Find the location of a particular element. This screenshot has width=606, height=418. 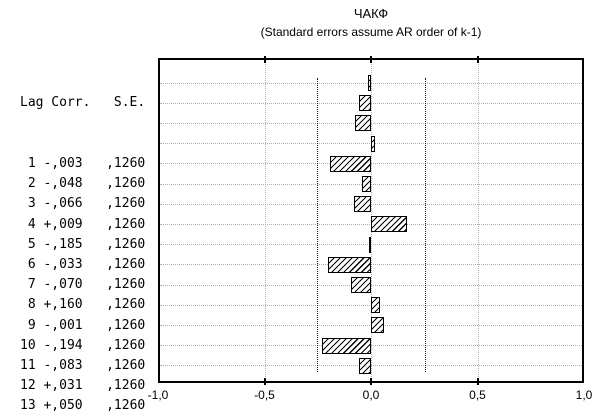

table-row-lag-7: 7 -,070 ,1260 is located at coordinates (83, 285).